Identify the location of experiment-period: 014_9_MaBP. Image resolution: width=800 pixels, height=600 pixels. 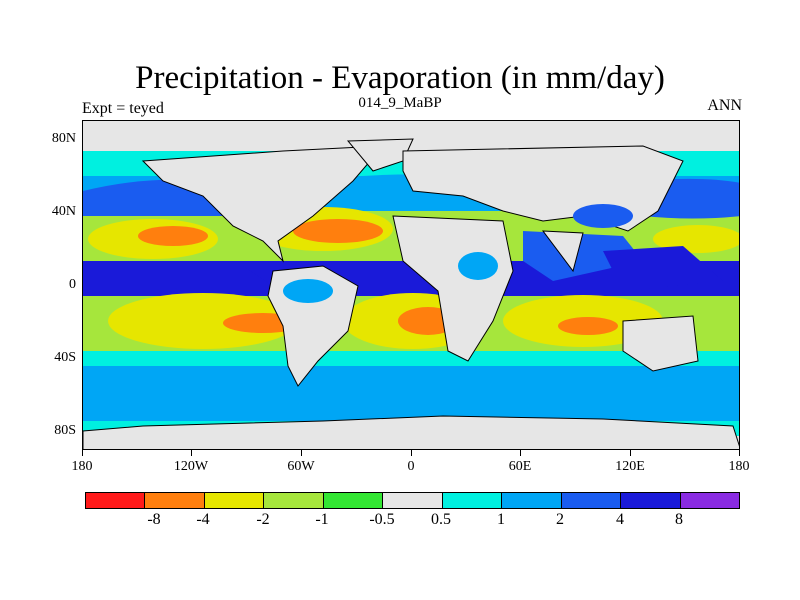
(400, 103).